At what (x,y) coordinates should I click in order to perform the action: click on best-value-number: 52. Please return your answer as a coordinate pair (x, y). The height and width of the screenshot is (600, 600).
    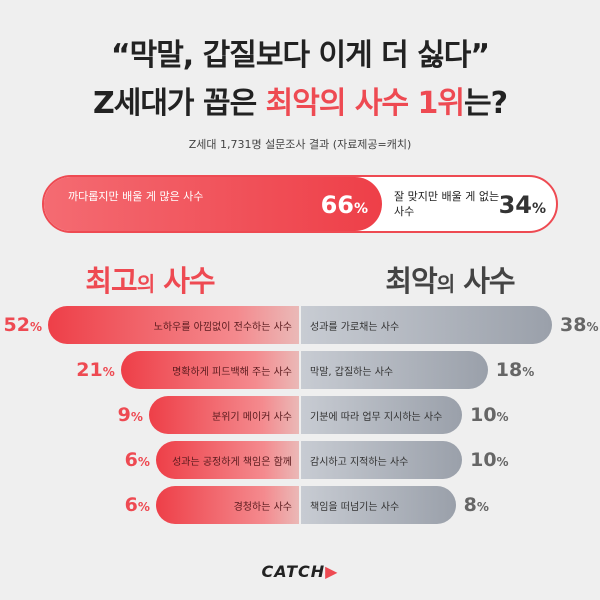
    Looking at the image, I should click on (16, 325).